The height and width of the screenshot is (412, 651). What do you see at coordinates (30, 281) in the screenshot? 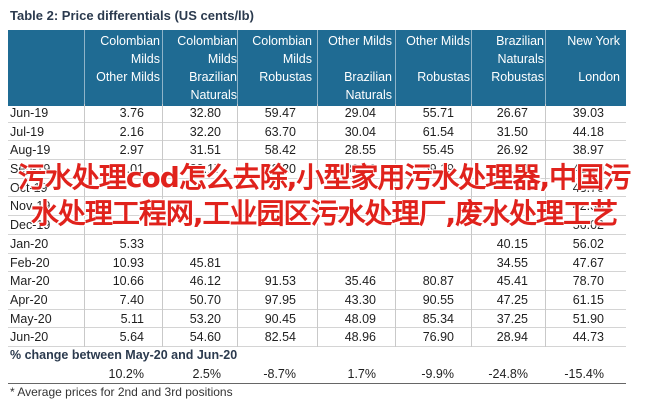
I see `row-label: Mar-20` at bounding box center [30, 281].